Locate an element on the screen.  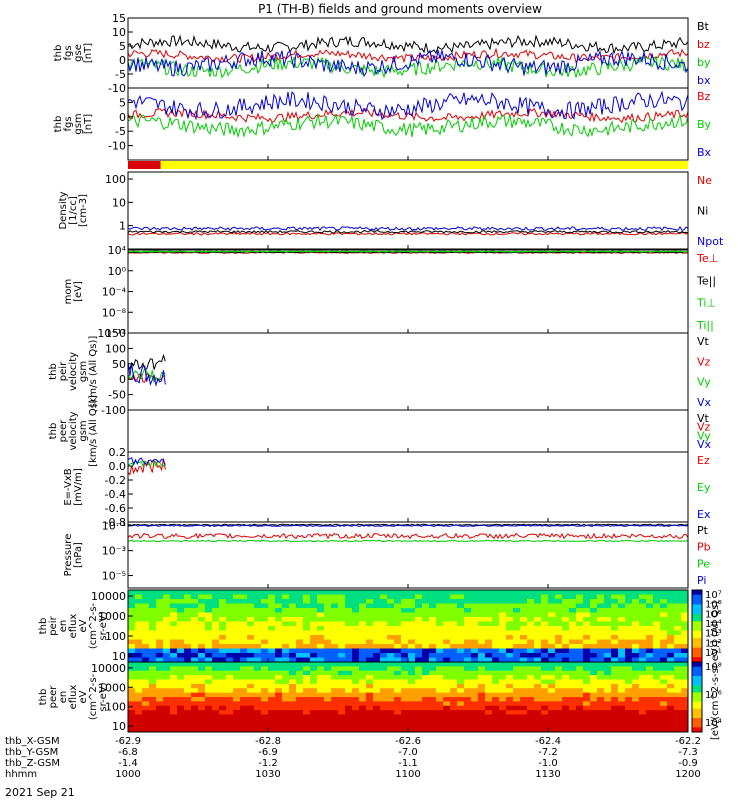
colorbar-tick-label: 10¹ is located at coordinates (713, 653).